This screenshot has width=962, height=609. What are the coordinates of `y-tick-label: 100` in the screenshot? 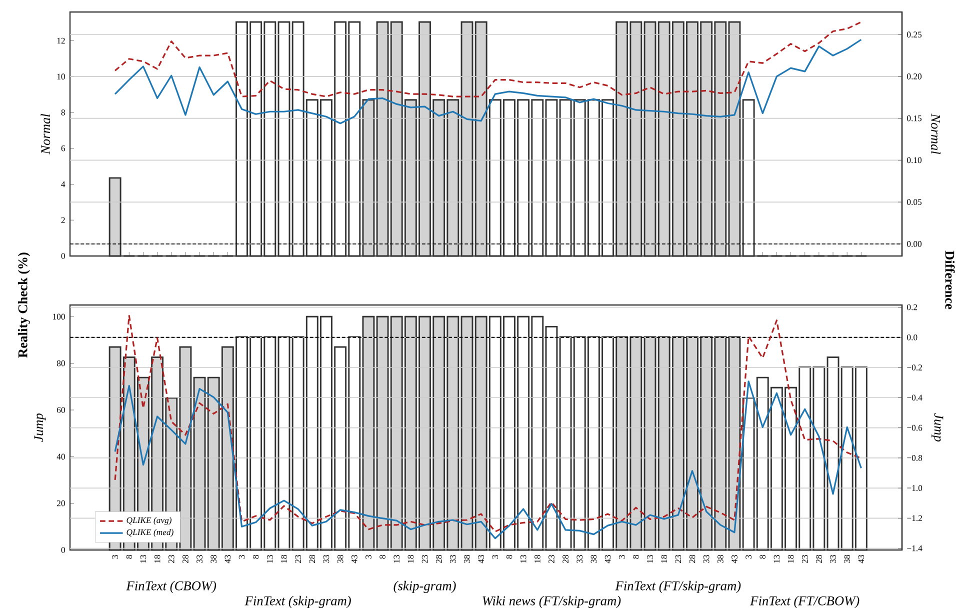 It's located at (59, 317).